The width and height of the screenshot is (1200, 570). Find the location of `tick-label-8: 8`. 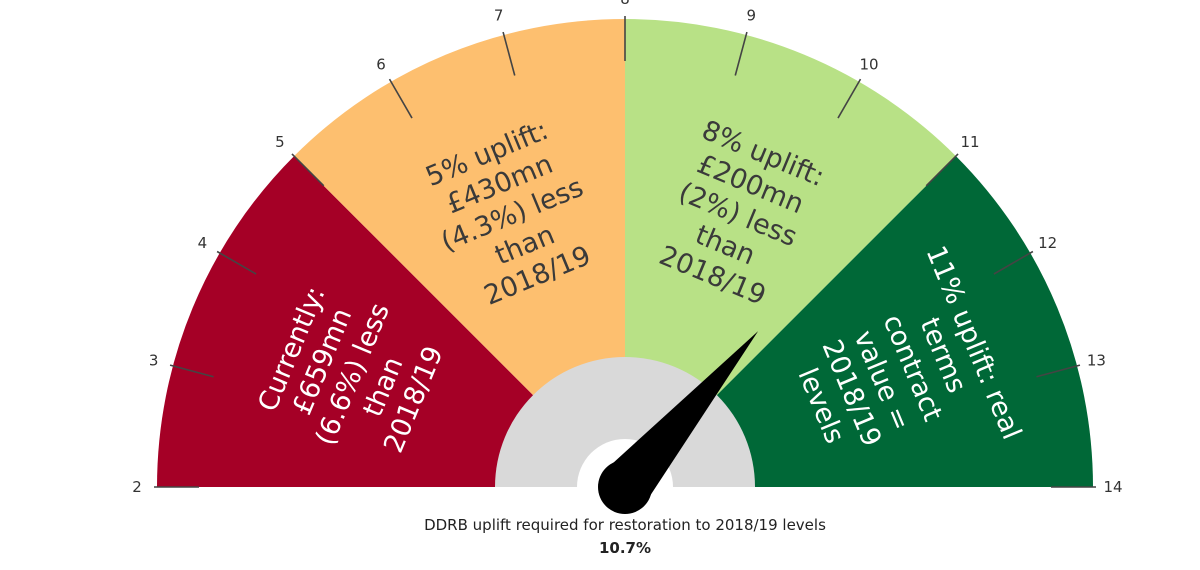

tick-label-8: 8 is located at coordinates (625, 4).